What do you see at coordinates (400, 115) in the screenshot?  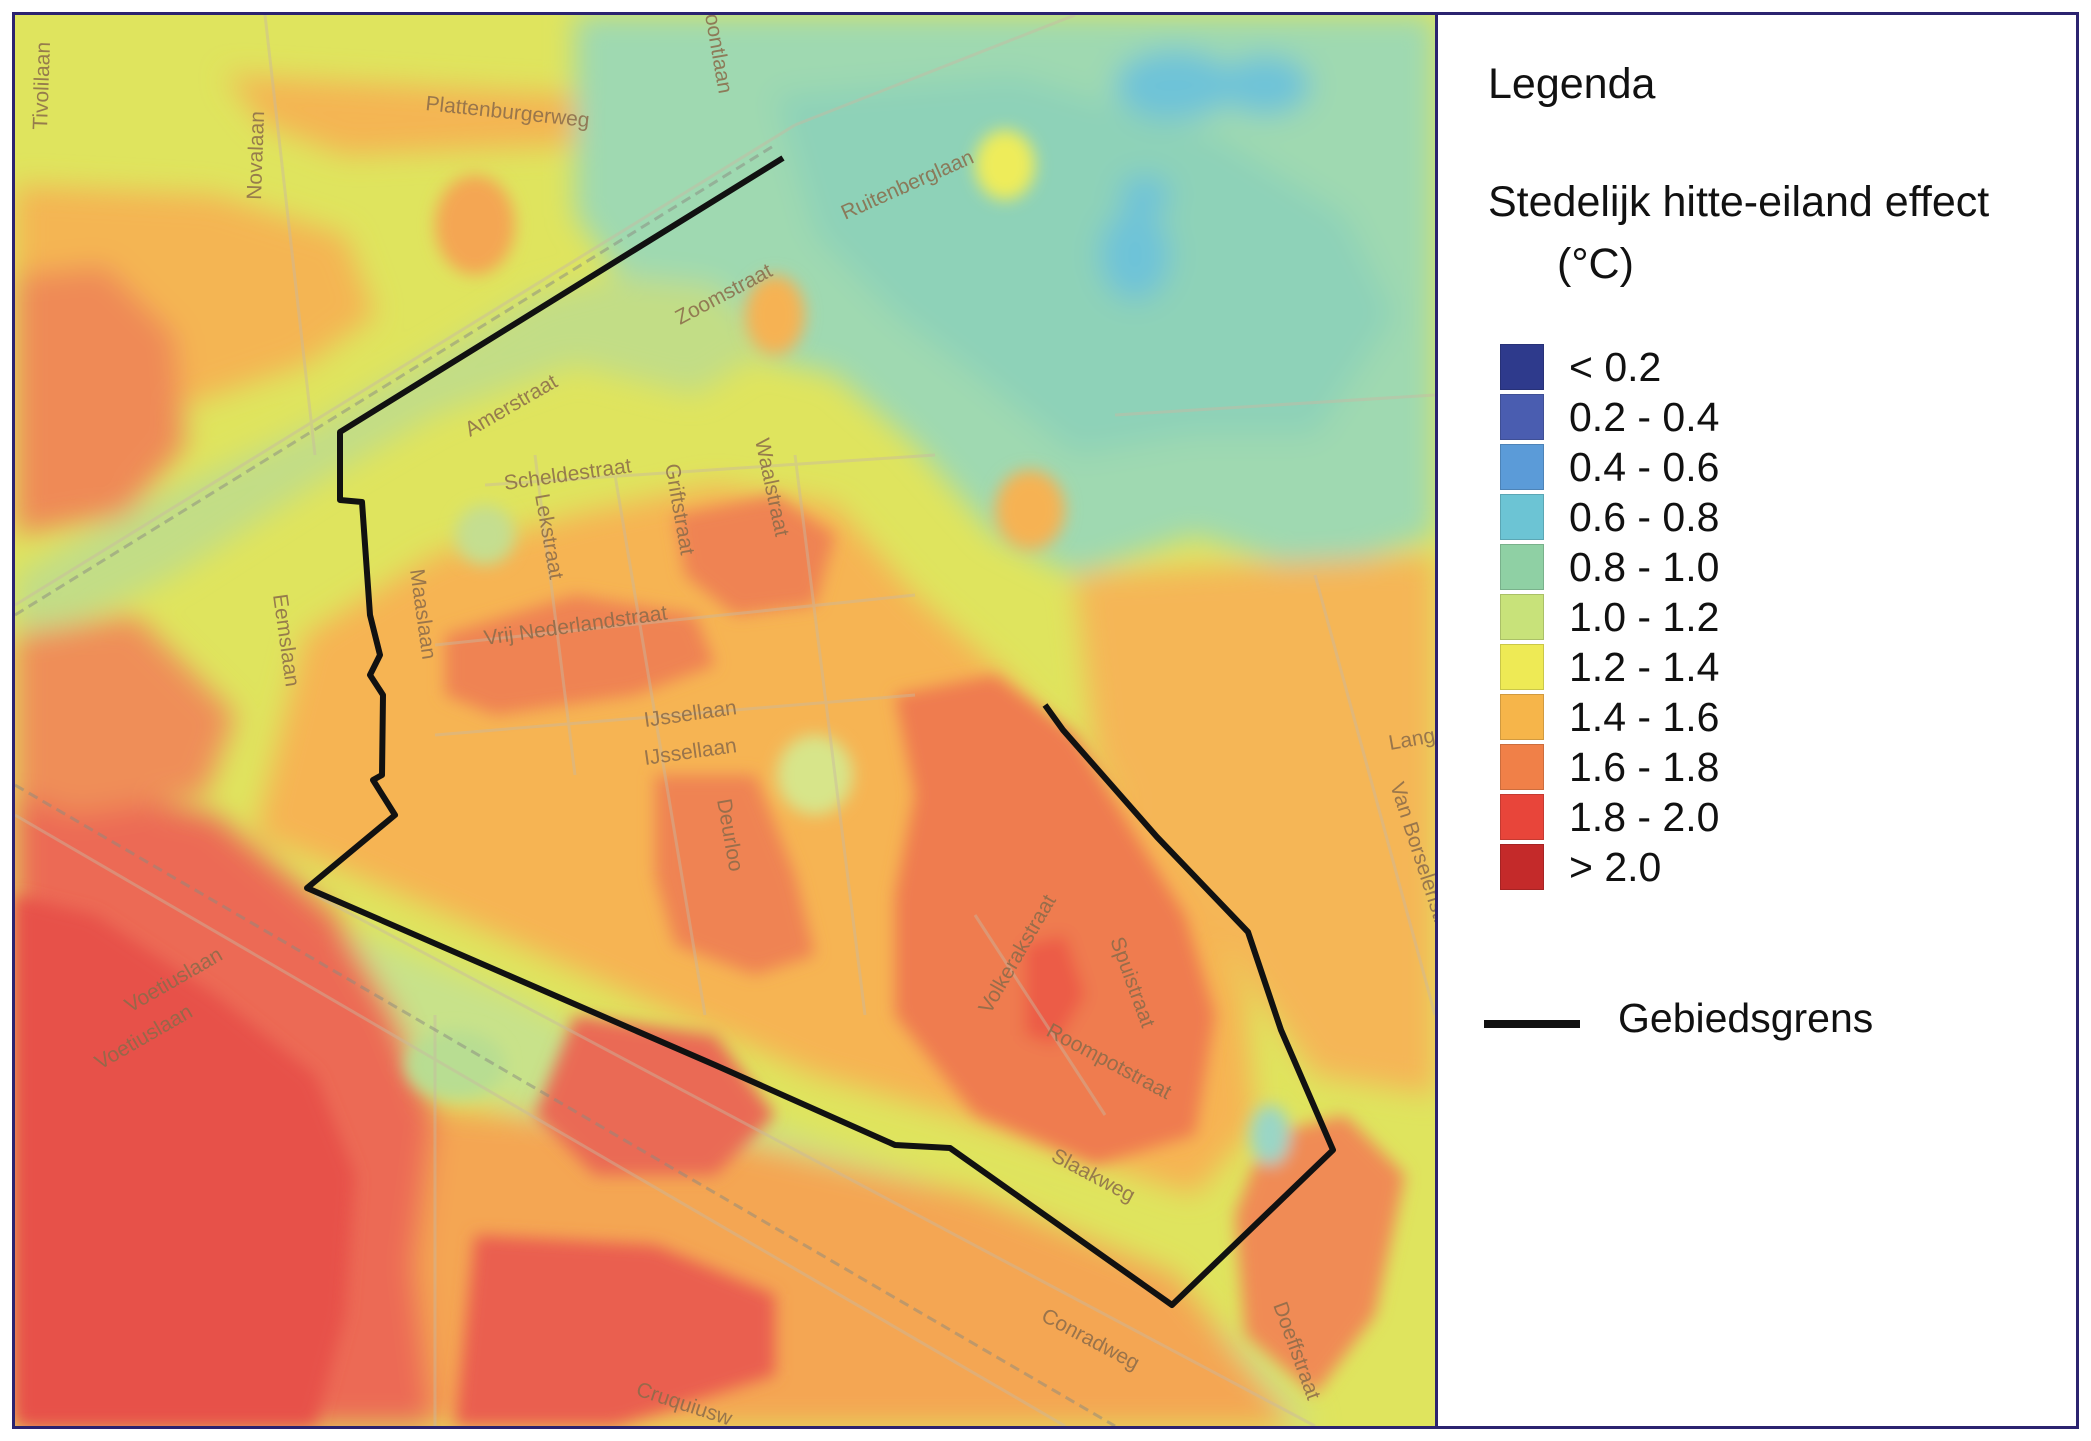 I see `heat-zone-orange-plattenburg` at bounding box center [400, 115].